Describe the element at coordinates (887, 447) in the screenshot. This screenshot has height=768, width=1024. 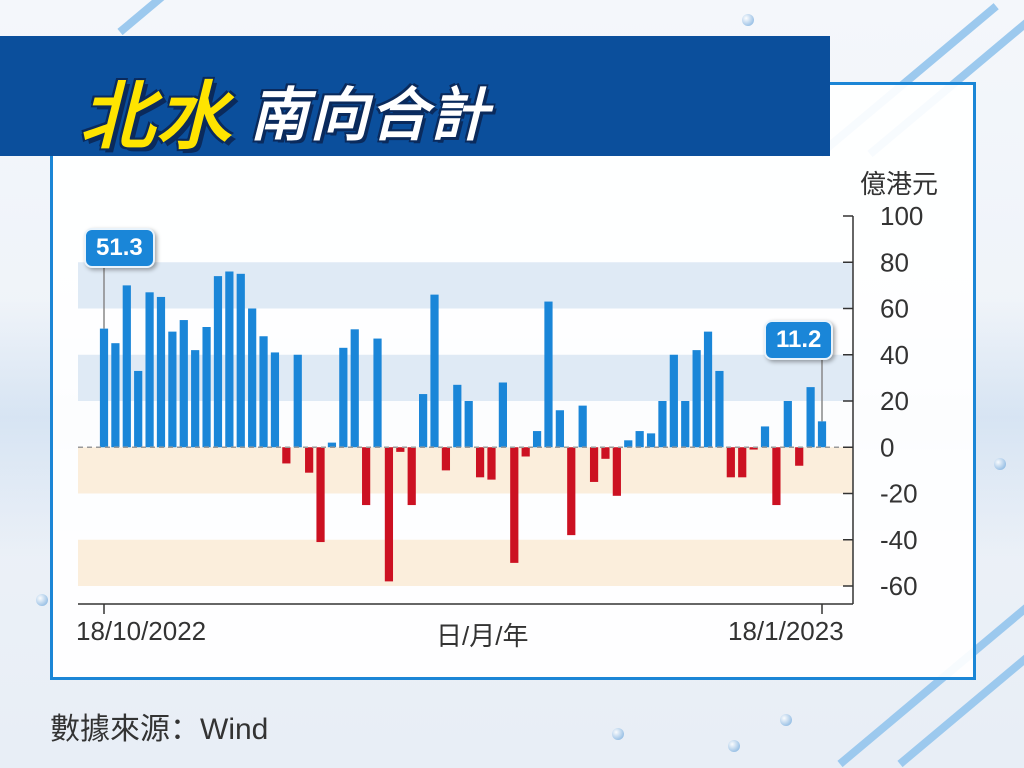
I see `y-tick-label: 0` at that location.